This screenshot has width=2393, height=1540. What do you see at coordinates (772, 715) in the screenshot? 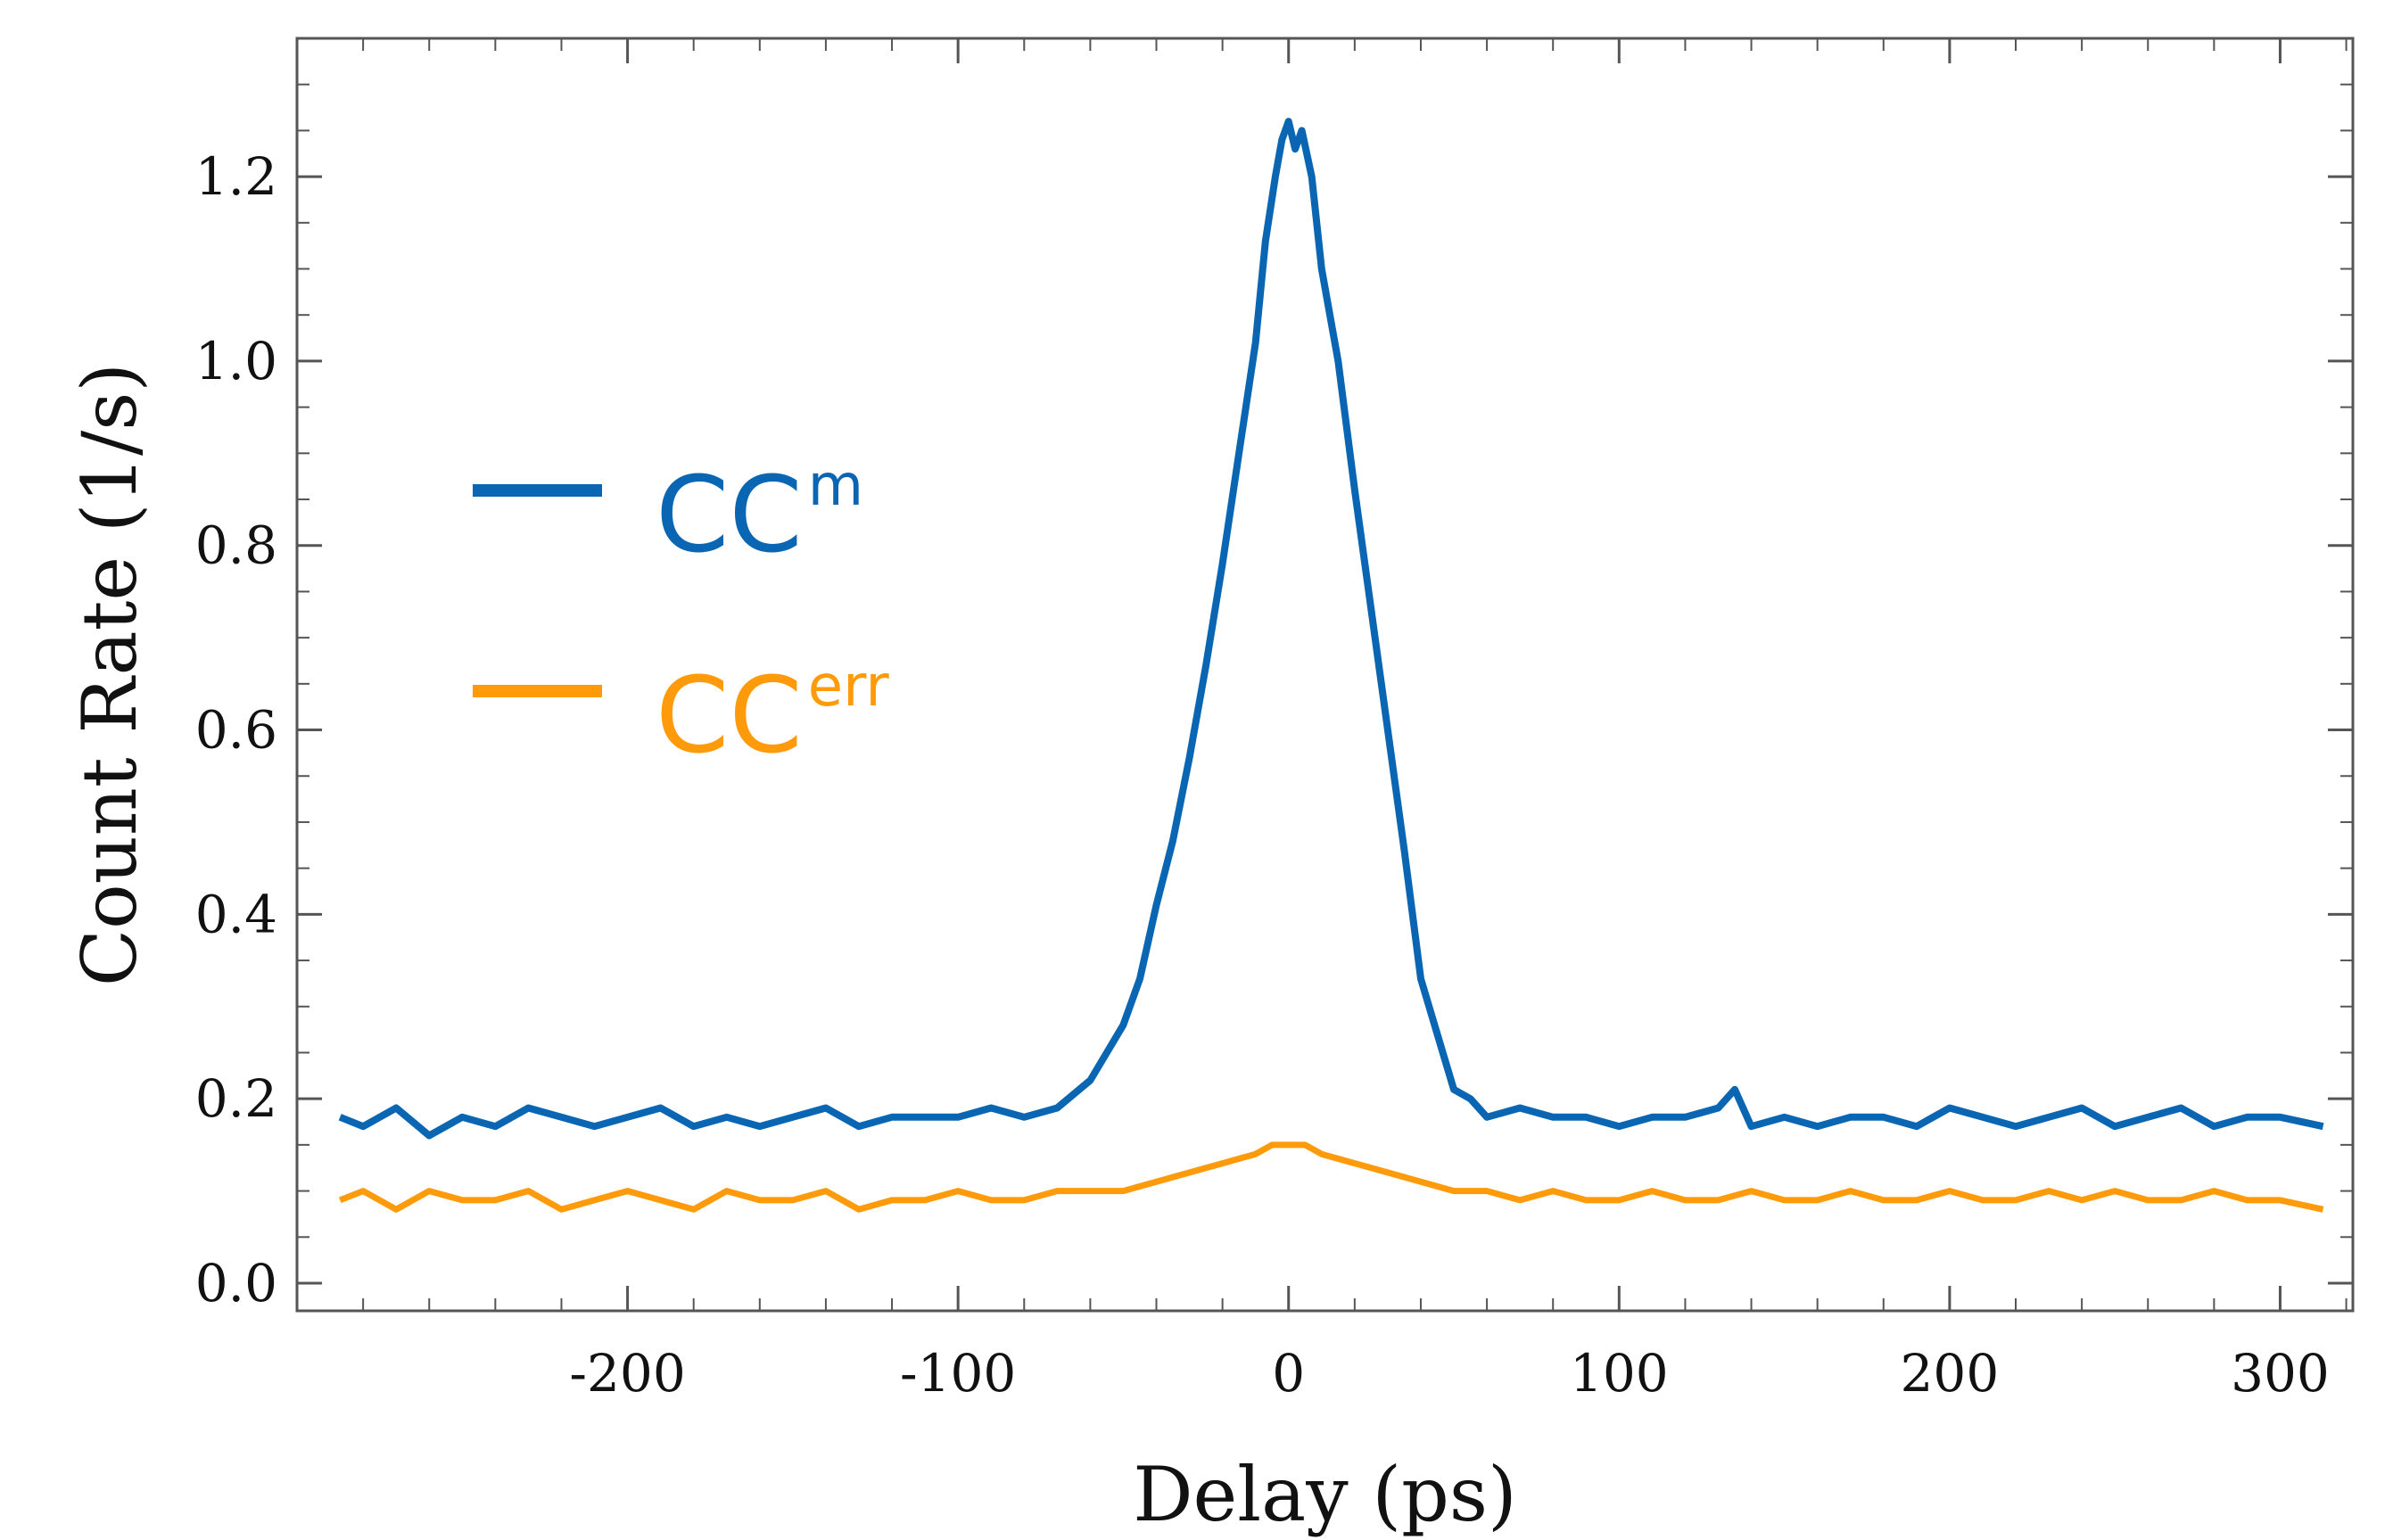
I see `legend-label-err: CCerr` at bounding box center [772, 715].